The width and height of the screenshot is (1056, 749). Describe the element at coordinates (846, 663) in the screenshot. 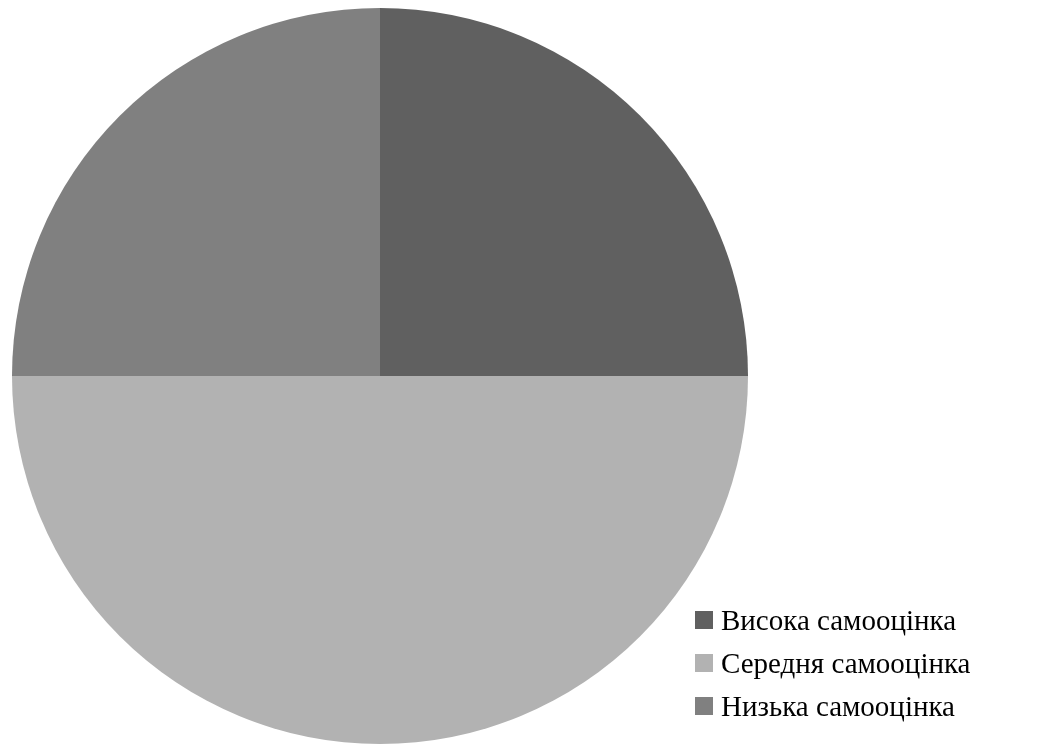

I see `legend-label: Середня самооцінка` at that location.